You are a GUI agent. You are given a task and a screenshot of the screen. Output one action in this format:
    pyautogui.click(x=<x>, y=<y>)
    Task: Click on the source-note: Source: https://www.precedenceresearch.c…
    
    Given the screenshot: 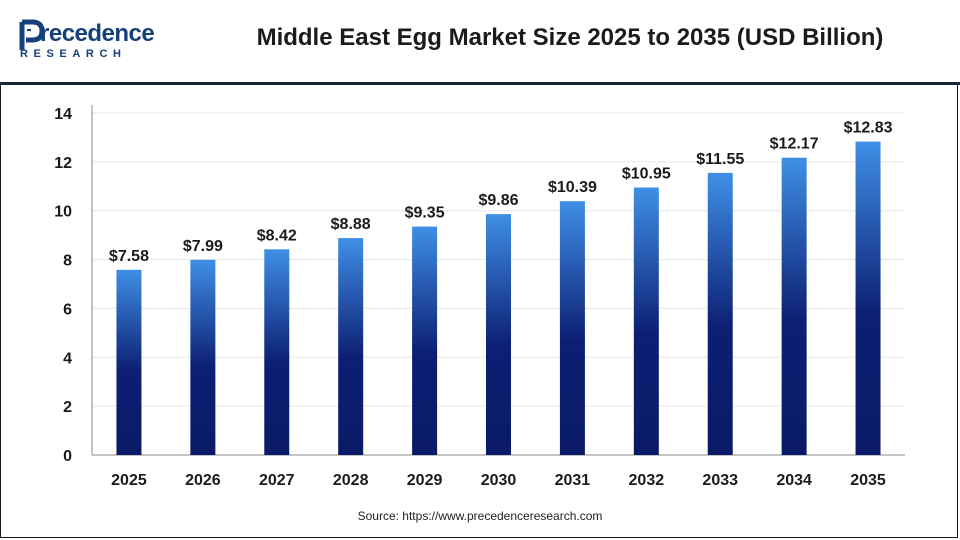 What is the action you would take?
    pyautogui.click(x=480, y=516)
    